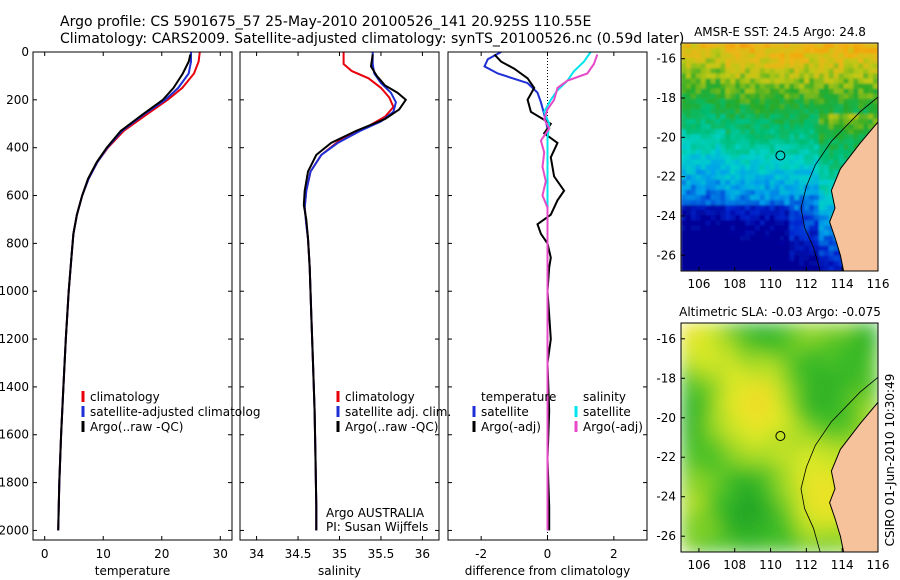  I want to click on x-tick-label: 10, so click(103, 554).